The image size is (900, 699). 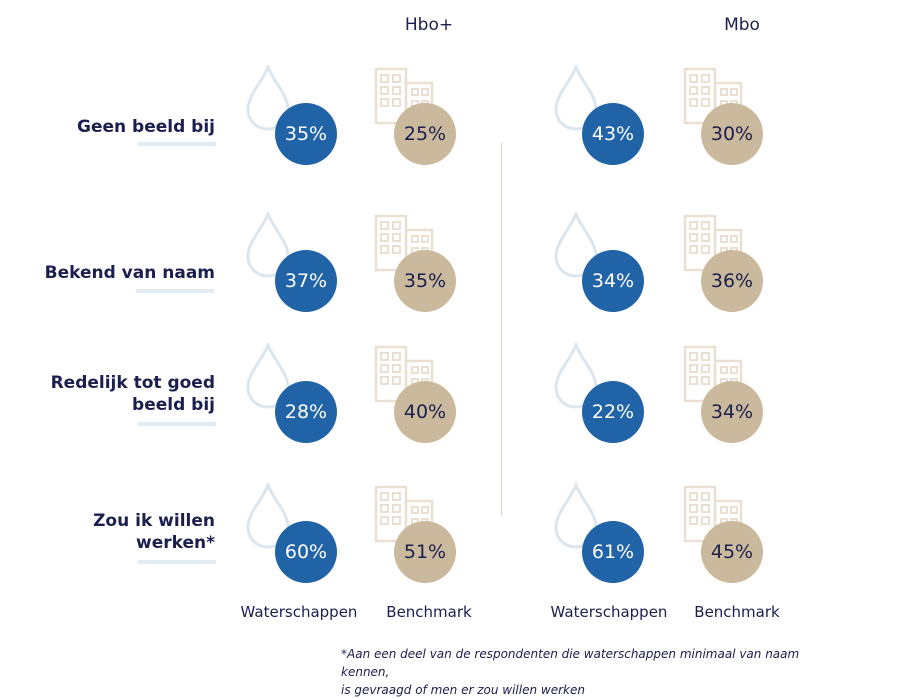 What do you see at coordinates (613, 412) in the screenshot?
I see `waterschappen-value: 22%` at bounding box center [613, 412].